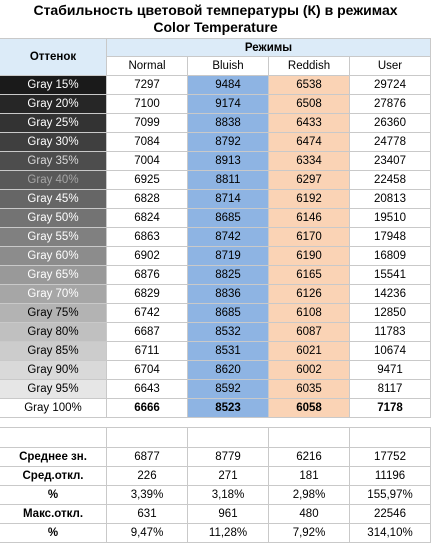 Image resolution: width=431 pixels, height=543 pixels. Describe the element at coordinates (390, 408) in the screenshot. I see `value-user: 7178` at that location.